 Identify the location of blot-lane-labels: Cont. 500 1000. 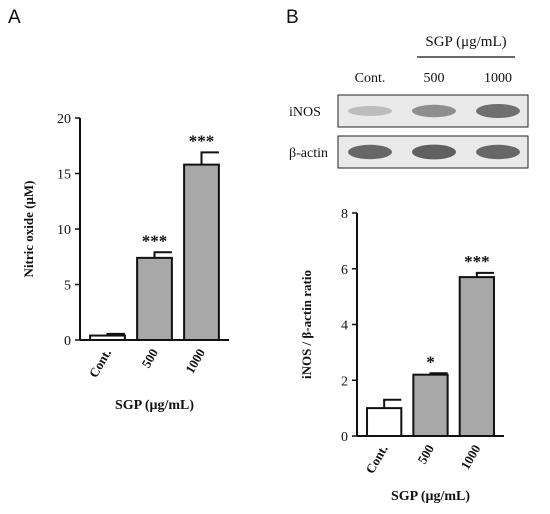
(433, 78).